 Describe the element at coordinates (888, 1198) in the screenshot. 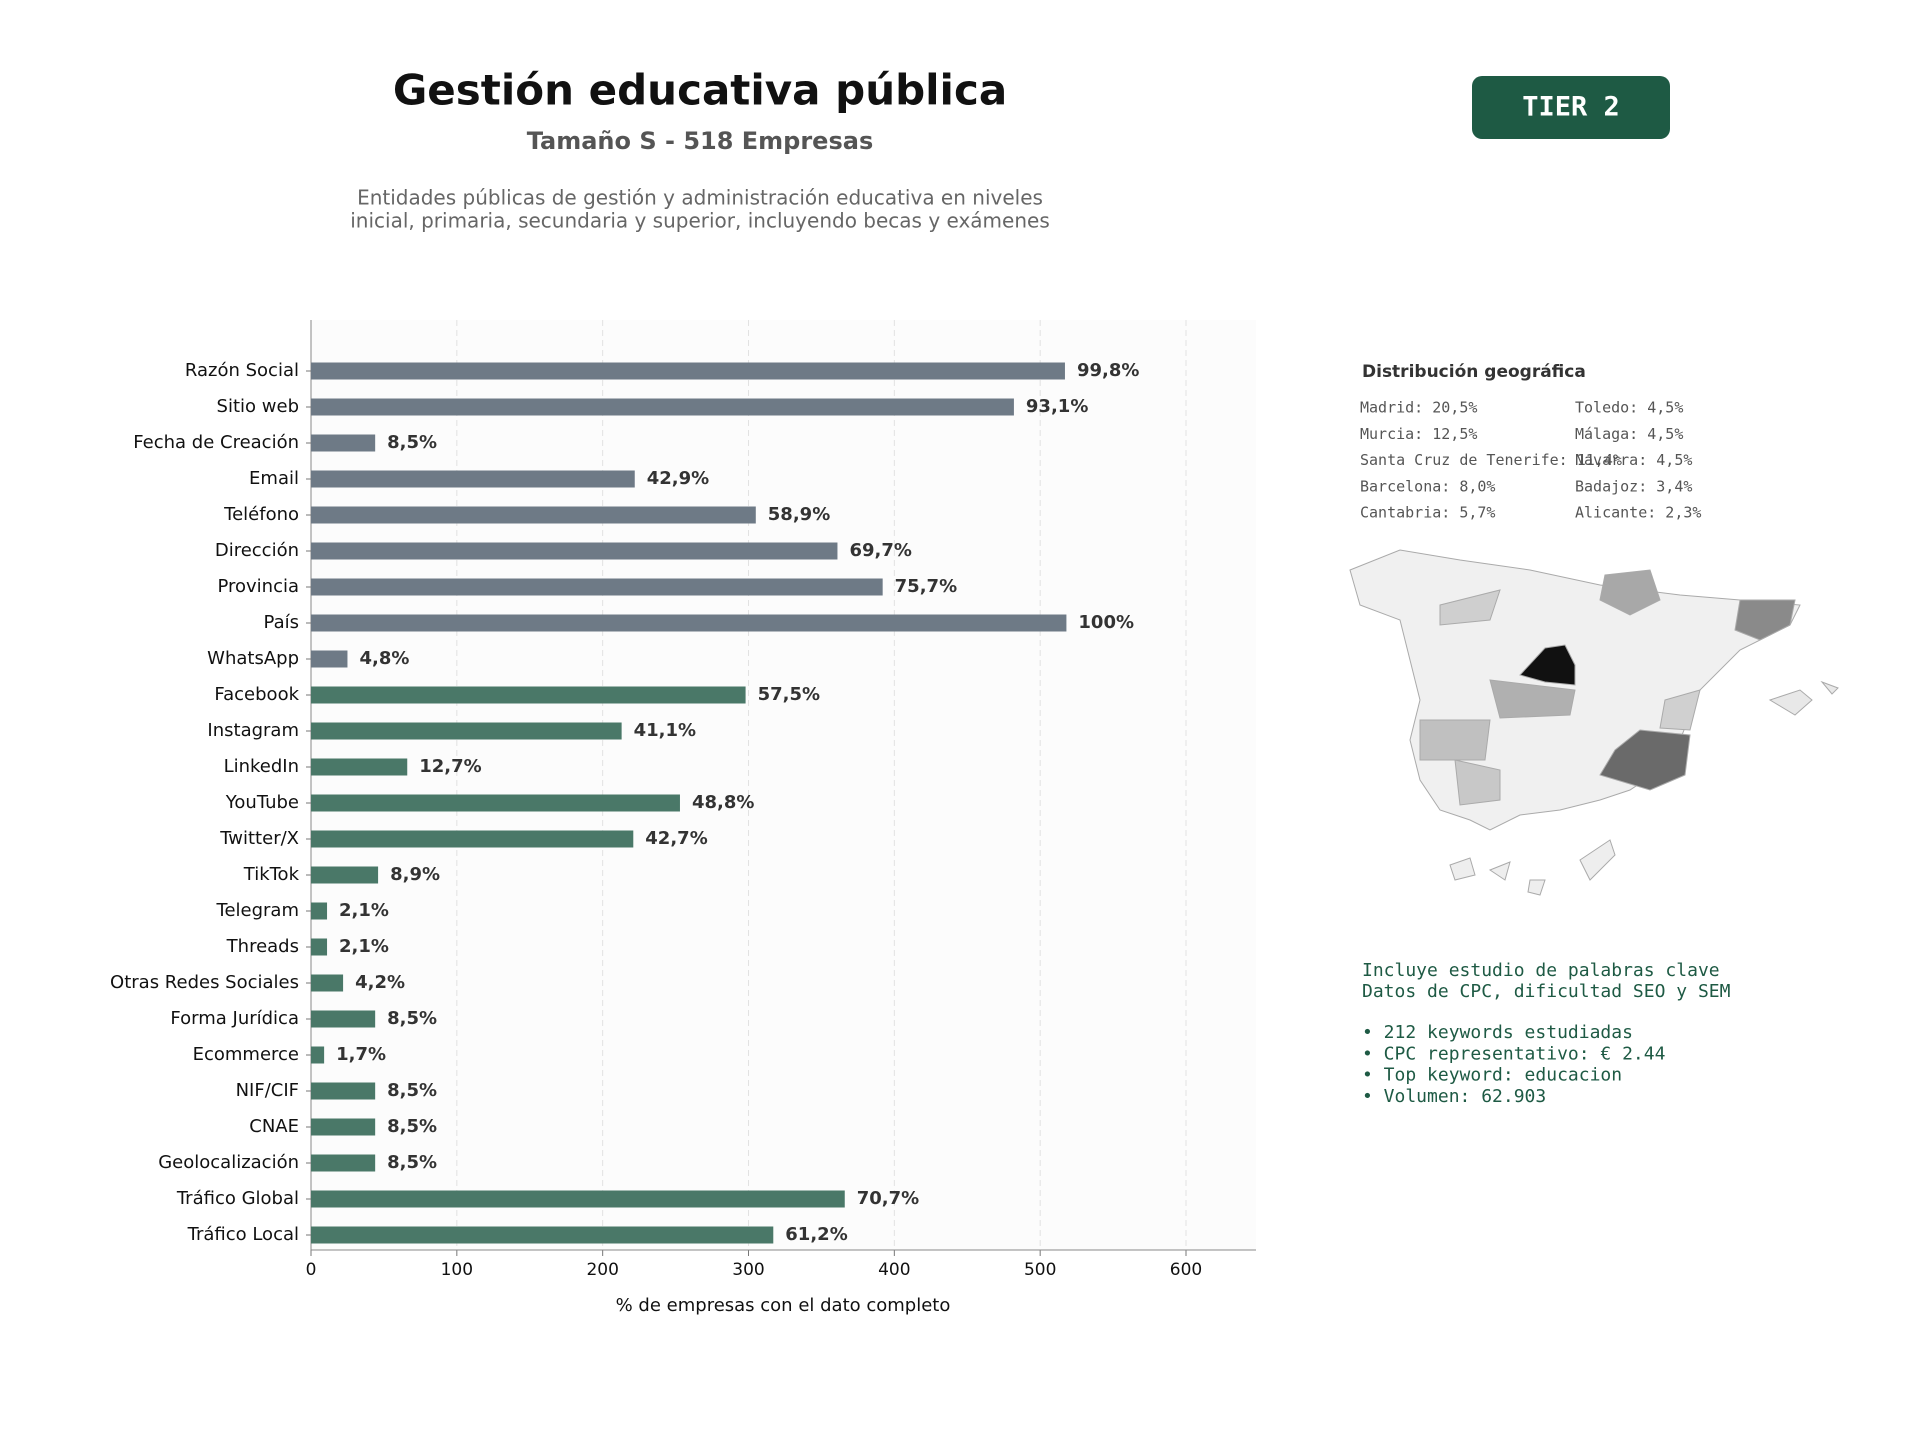

I see `data-label: 70,7%` at that location.